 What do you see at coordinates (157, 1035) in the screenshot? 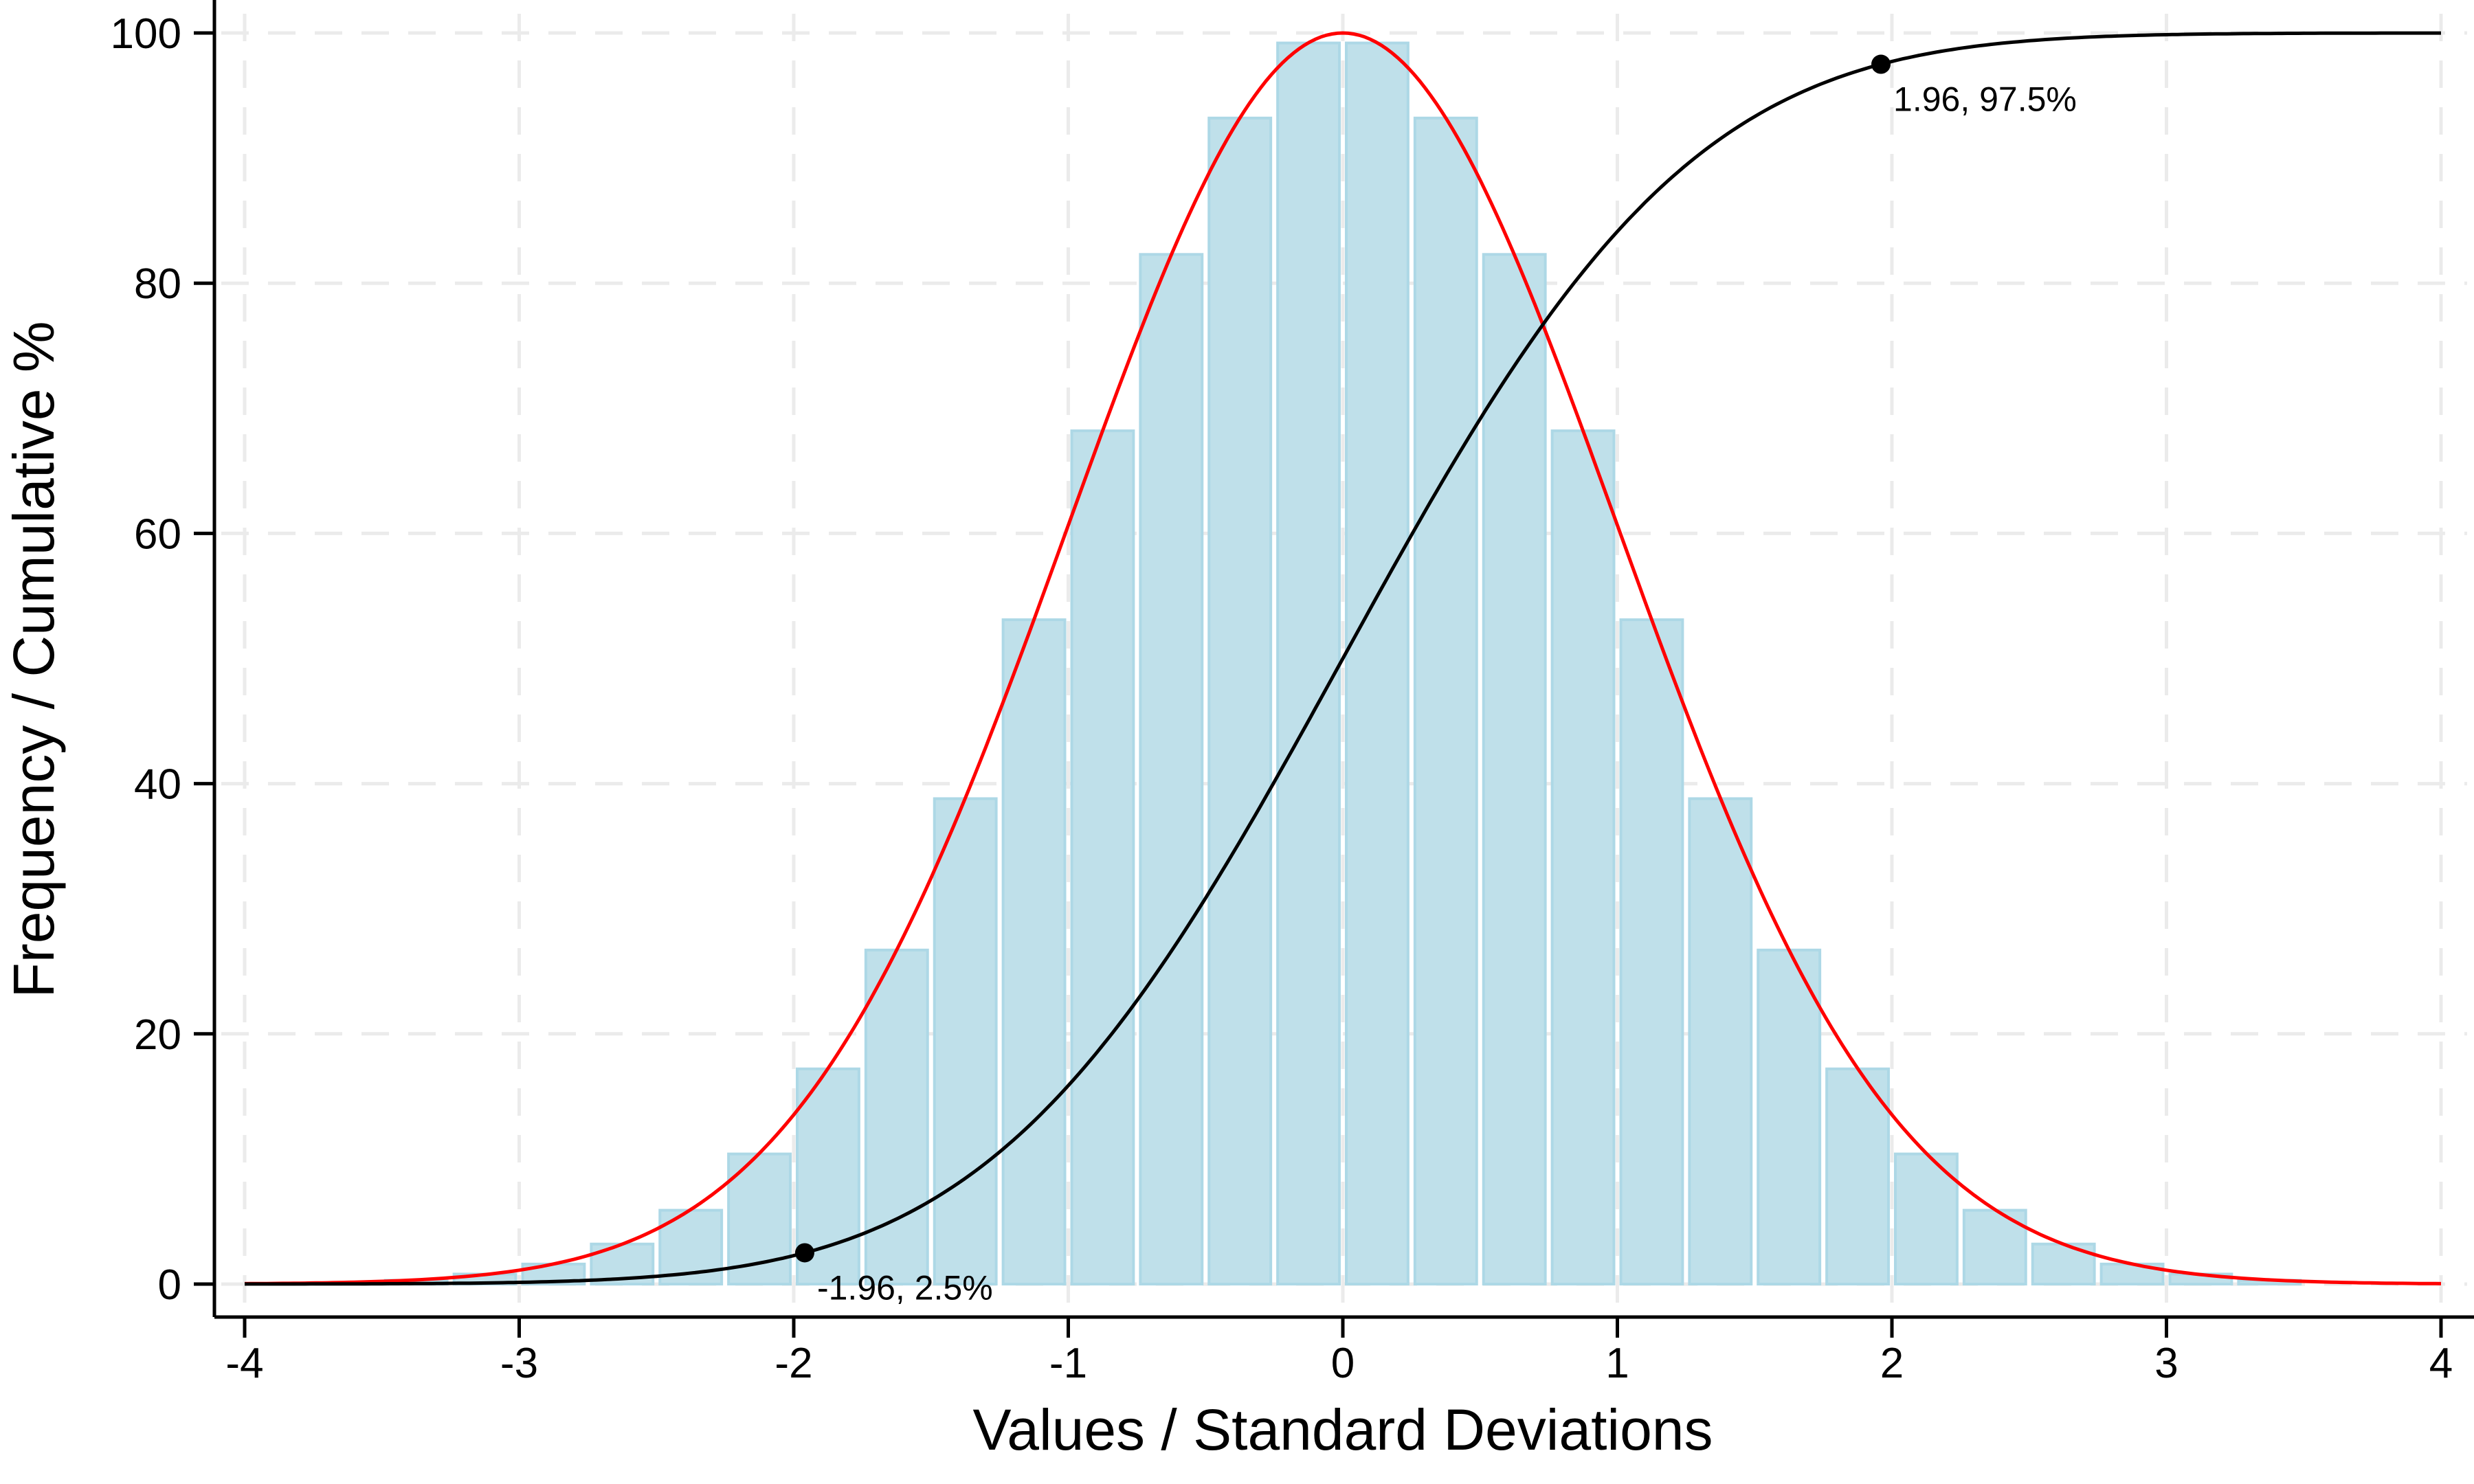
I see `y-tick-label: 20` at bounding box center [157, 1035].